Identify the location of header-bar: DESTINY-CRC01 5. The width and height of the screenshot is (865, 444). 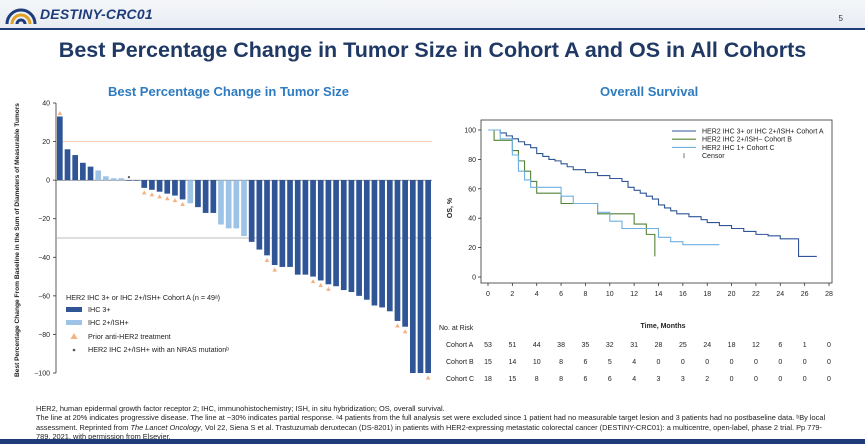
(432, 16).